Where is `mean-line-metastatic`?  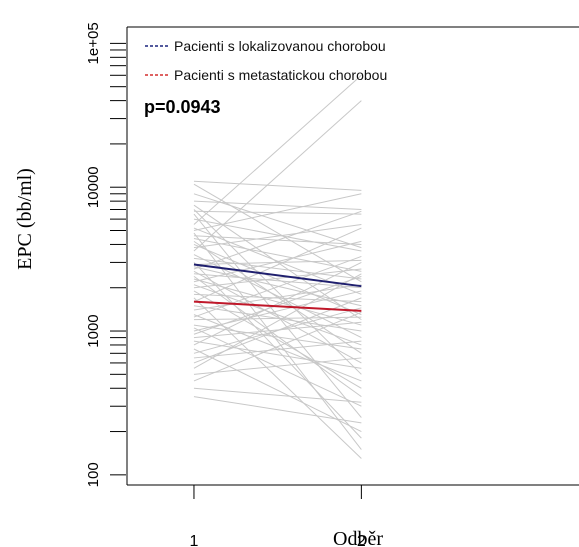
mean-line-metastatic is located at coordinates (277, 306).